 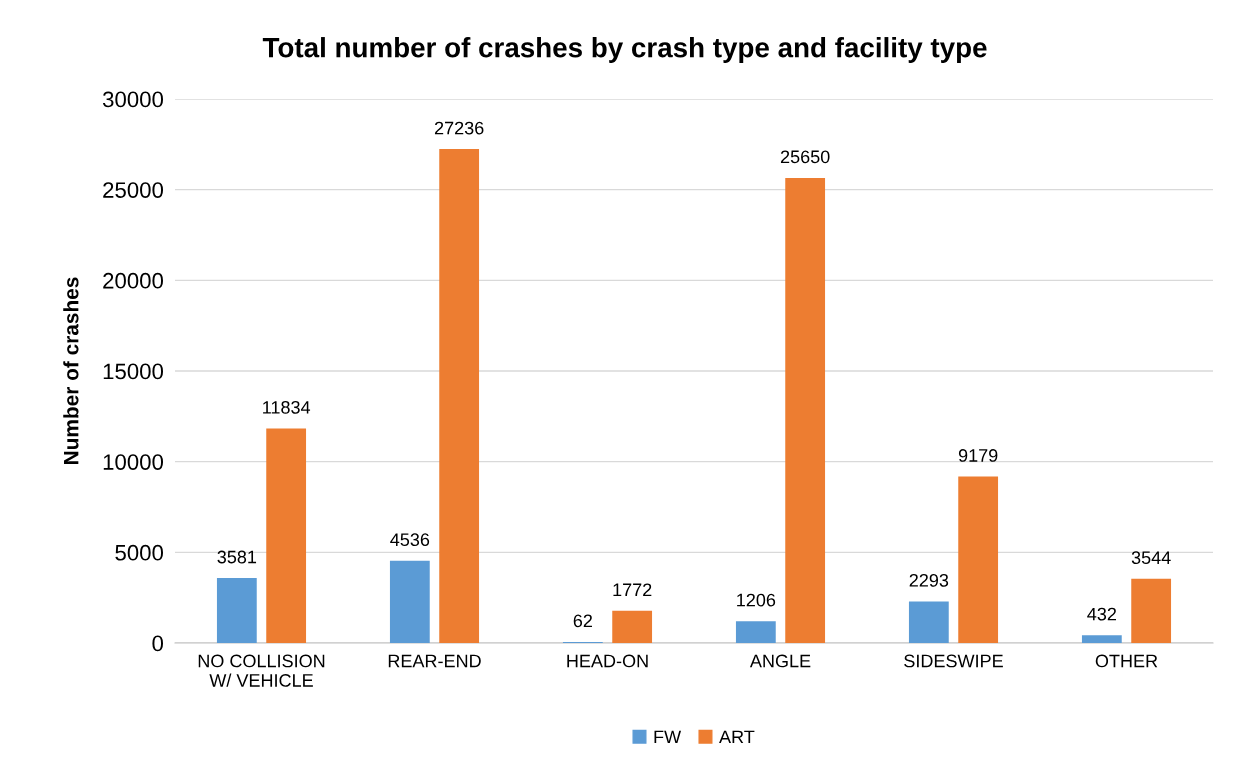 I want to click on data-label: 3581, so click(x=237, y=557).